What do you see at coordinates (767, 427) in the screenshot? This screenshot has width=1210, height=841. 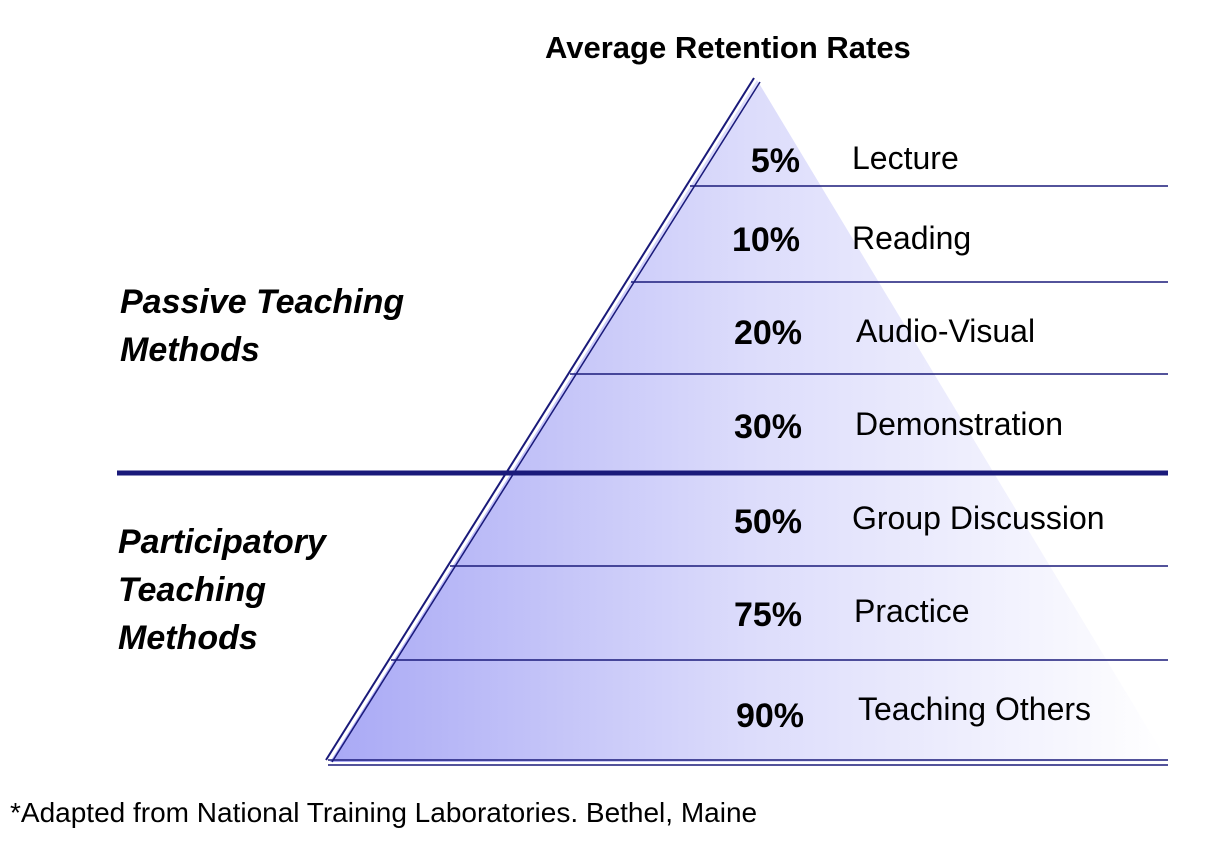 I see `retention-percent-demonstration: 30%` at bounding box center [767, 427].